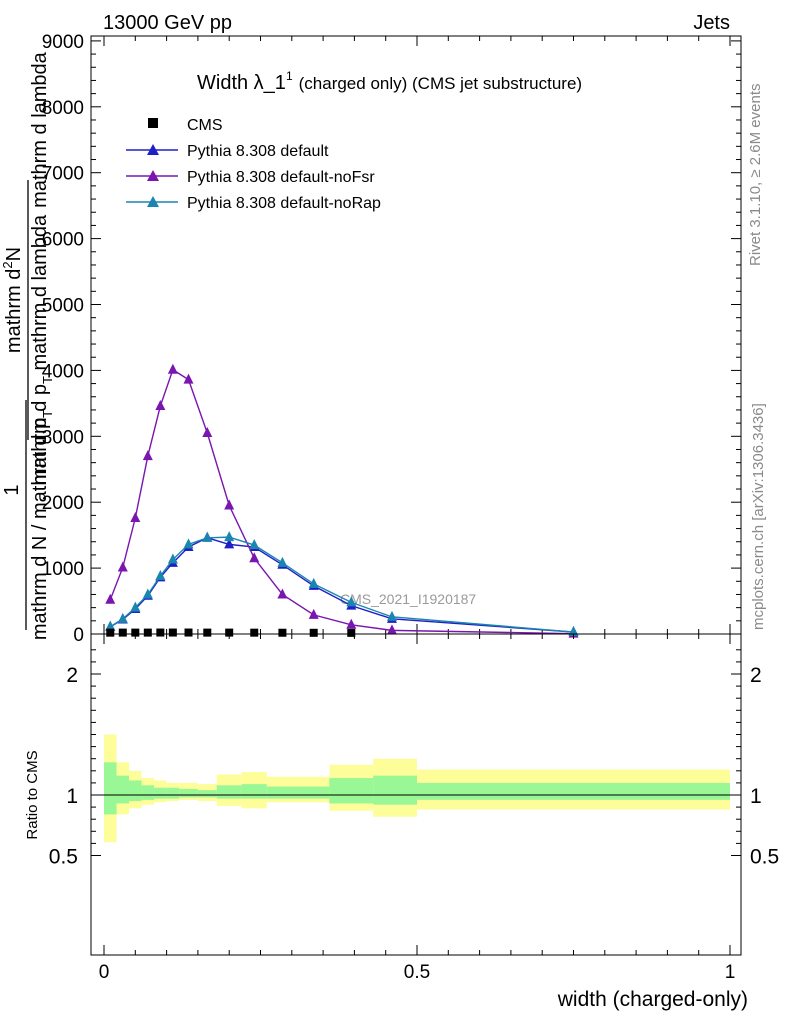 The width and height of the screenshot is (786, 1024). Describe the element at coordinates (32, 794) in the screenshot. I see `ratio-y-label: Ratio to CMS` at that location.